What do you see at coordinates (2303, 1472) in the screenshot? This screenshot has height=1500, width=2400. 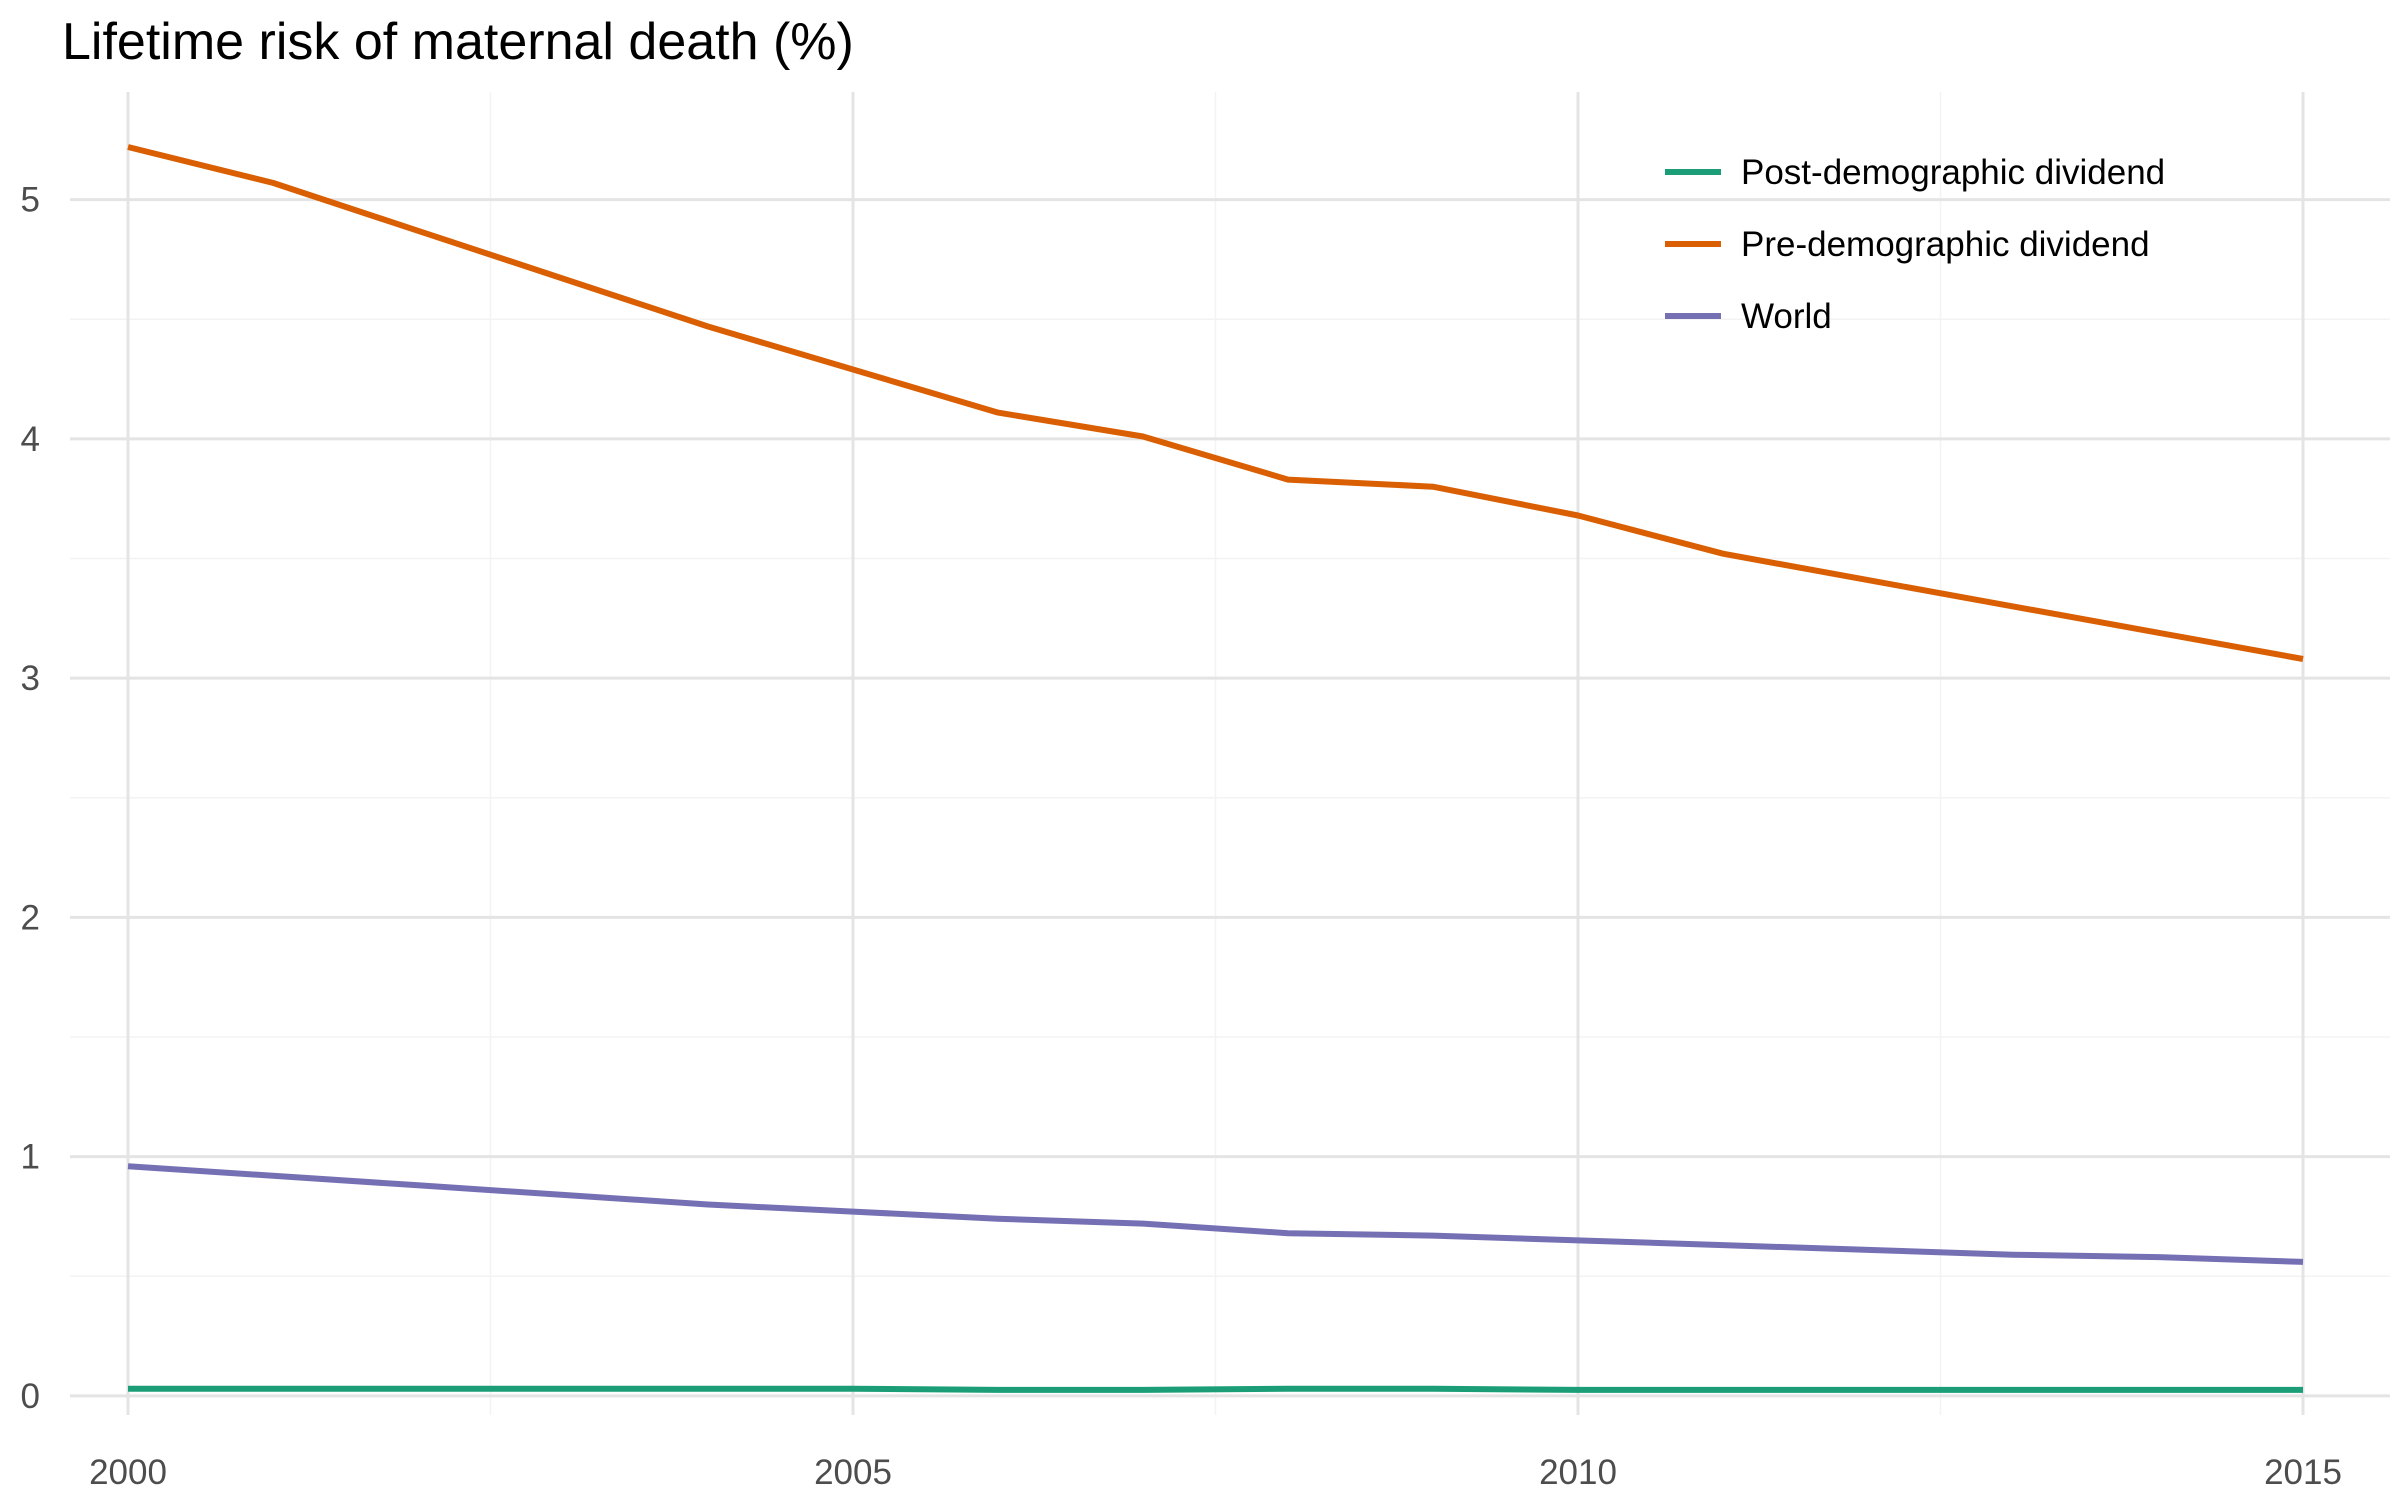 I see `x-tick-label: 2015` at bounding box center [2303, 1472].